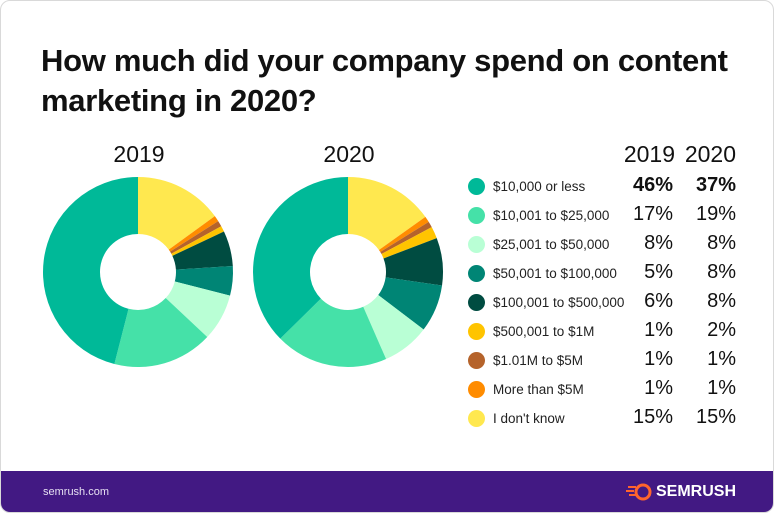  Describe the element at coordinates (544, 331) in the screenshot. I see `legend-label: $500,001 to $1M` at that location.